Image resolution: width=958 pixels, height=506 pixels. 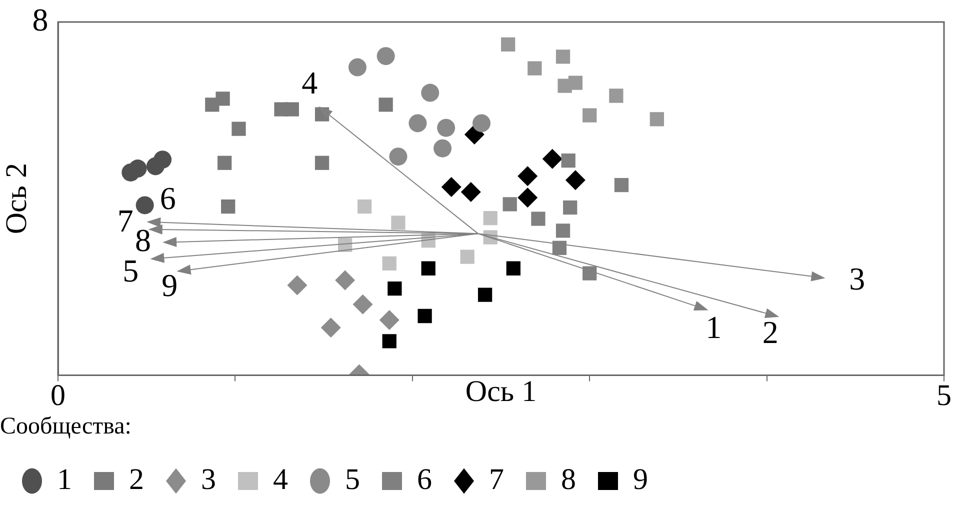 What do you see at coordinates (501, 391) in the screenshot?
I see `x-axis-title: Ось 1` at bounding box center [501, 391].